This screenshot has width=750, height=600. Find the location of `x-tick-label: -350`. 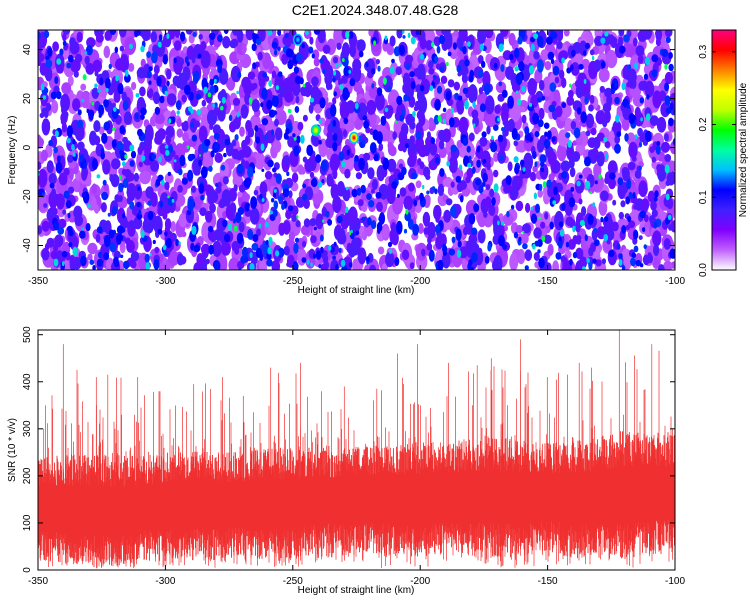

x-tick-label: -350 is located at coordinates (38, 581).